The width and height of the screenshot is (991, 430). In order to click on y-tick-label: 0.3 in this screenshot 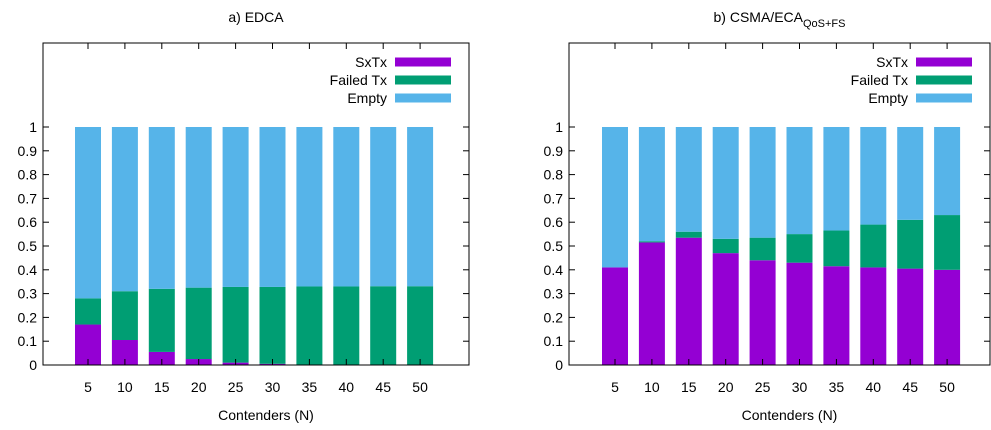, I will do `click(554, 294)`.